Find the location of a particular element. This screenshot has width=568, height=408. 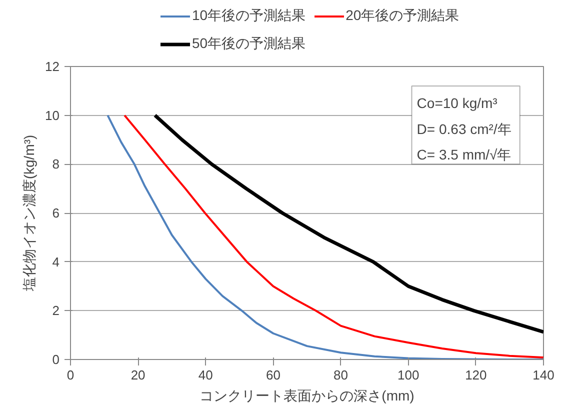

x-tick-label: 120 is located at coordinates (476, 375).